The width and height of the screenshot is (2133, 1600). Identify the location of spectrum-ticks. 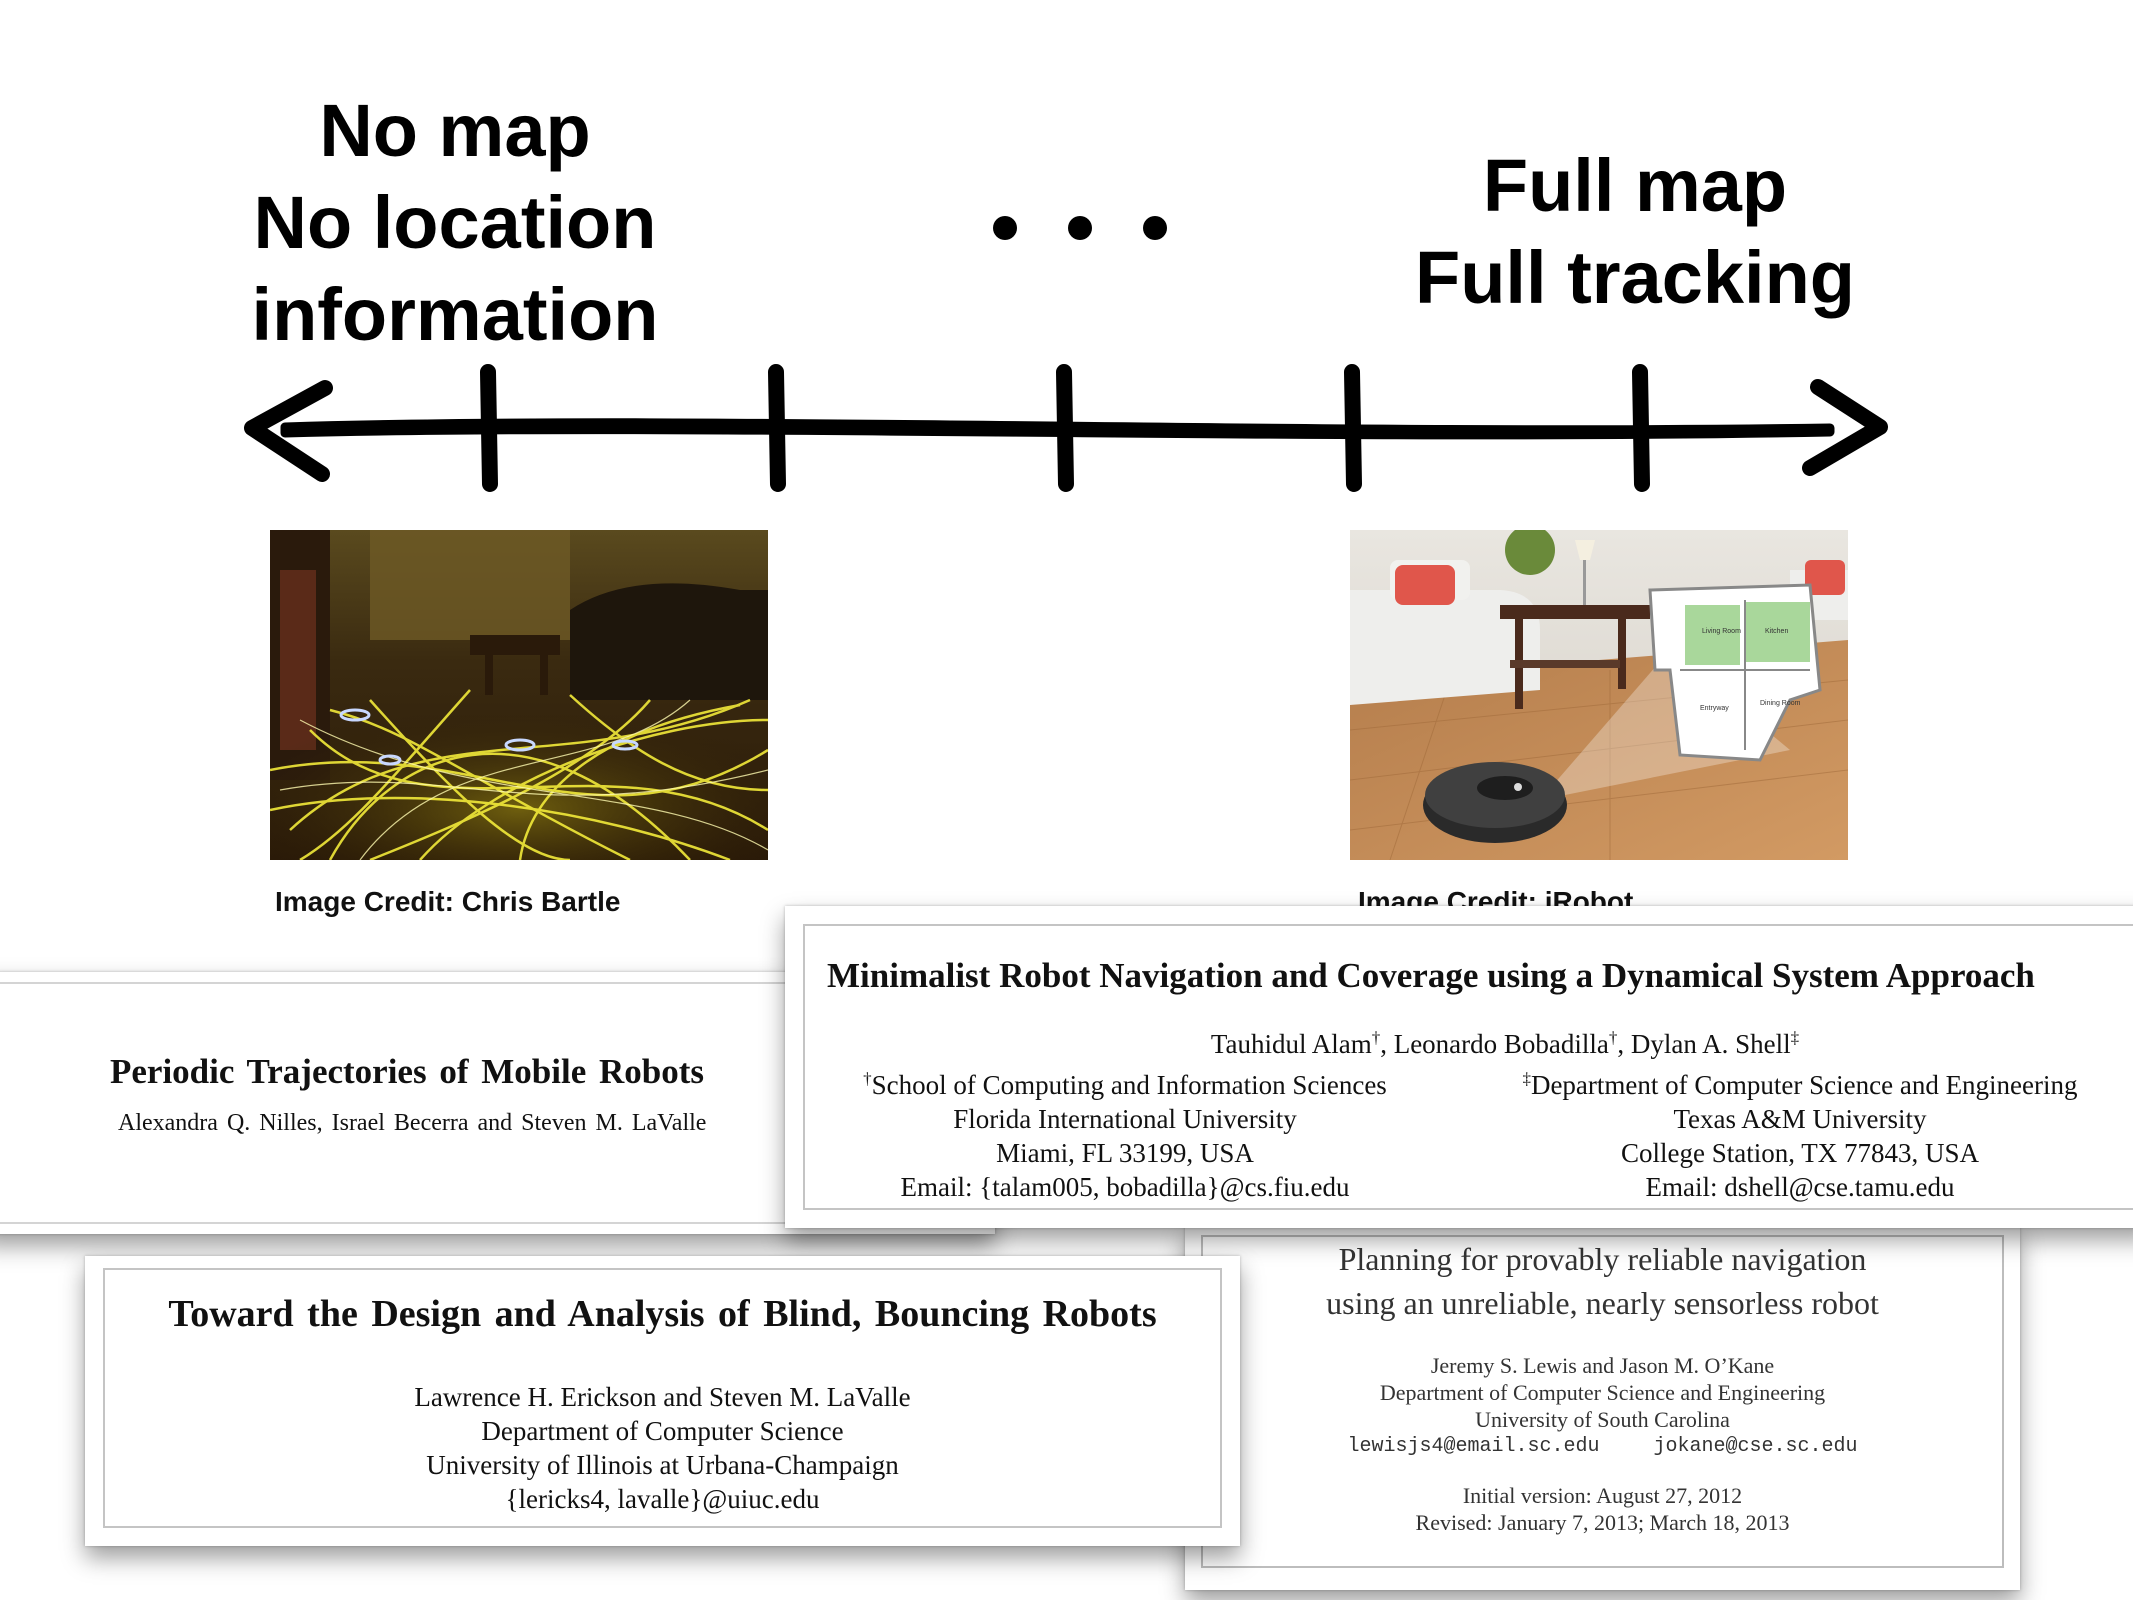
(1065, 428).